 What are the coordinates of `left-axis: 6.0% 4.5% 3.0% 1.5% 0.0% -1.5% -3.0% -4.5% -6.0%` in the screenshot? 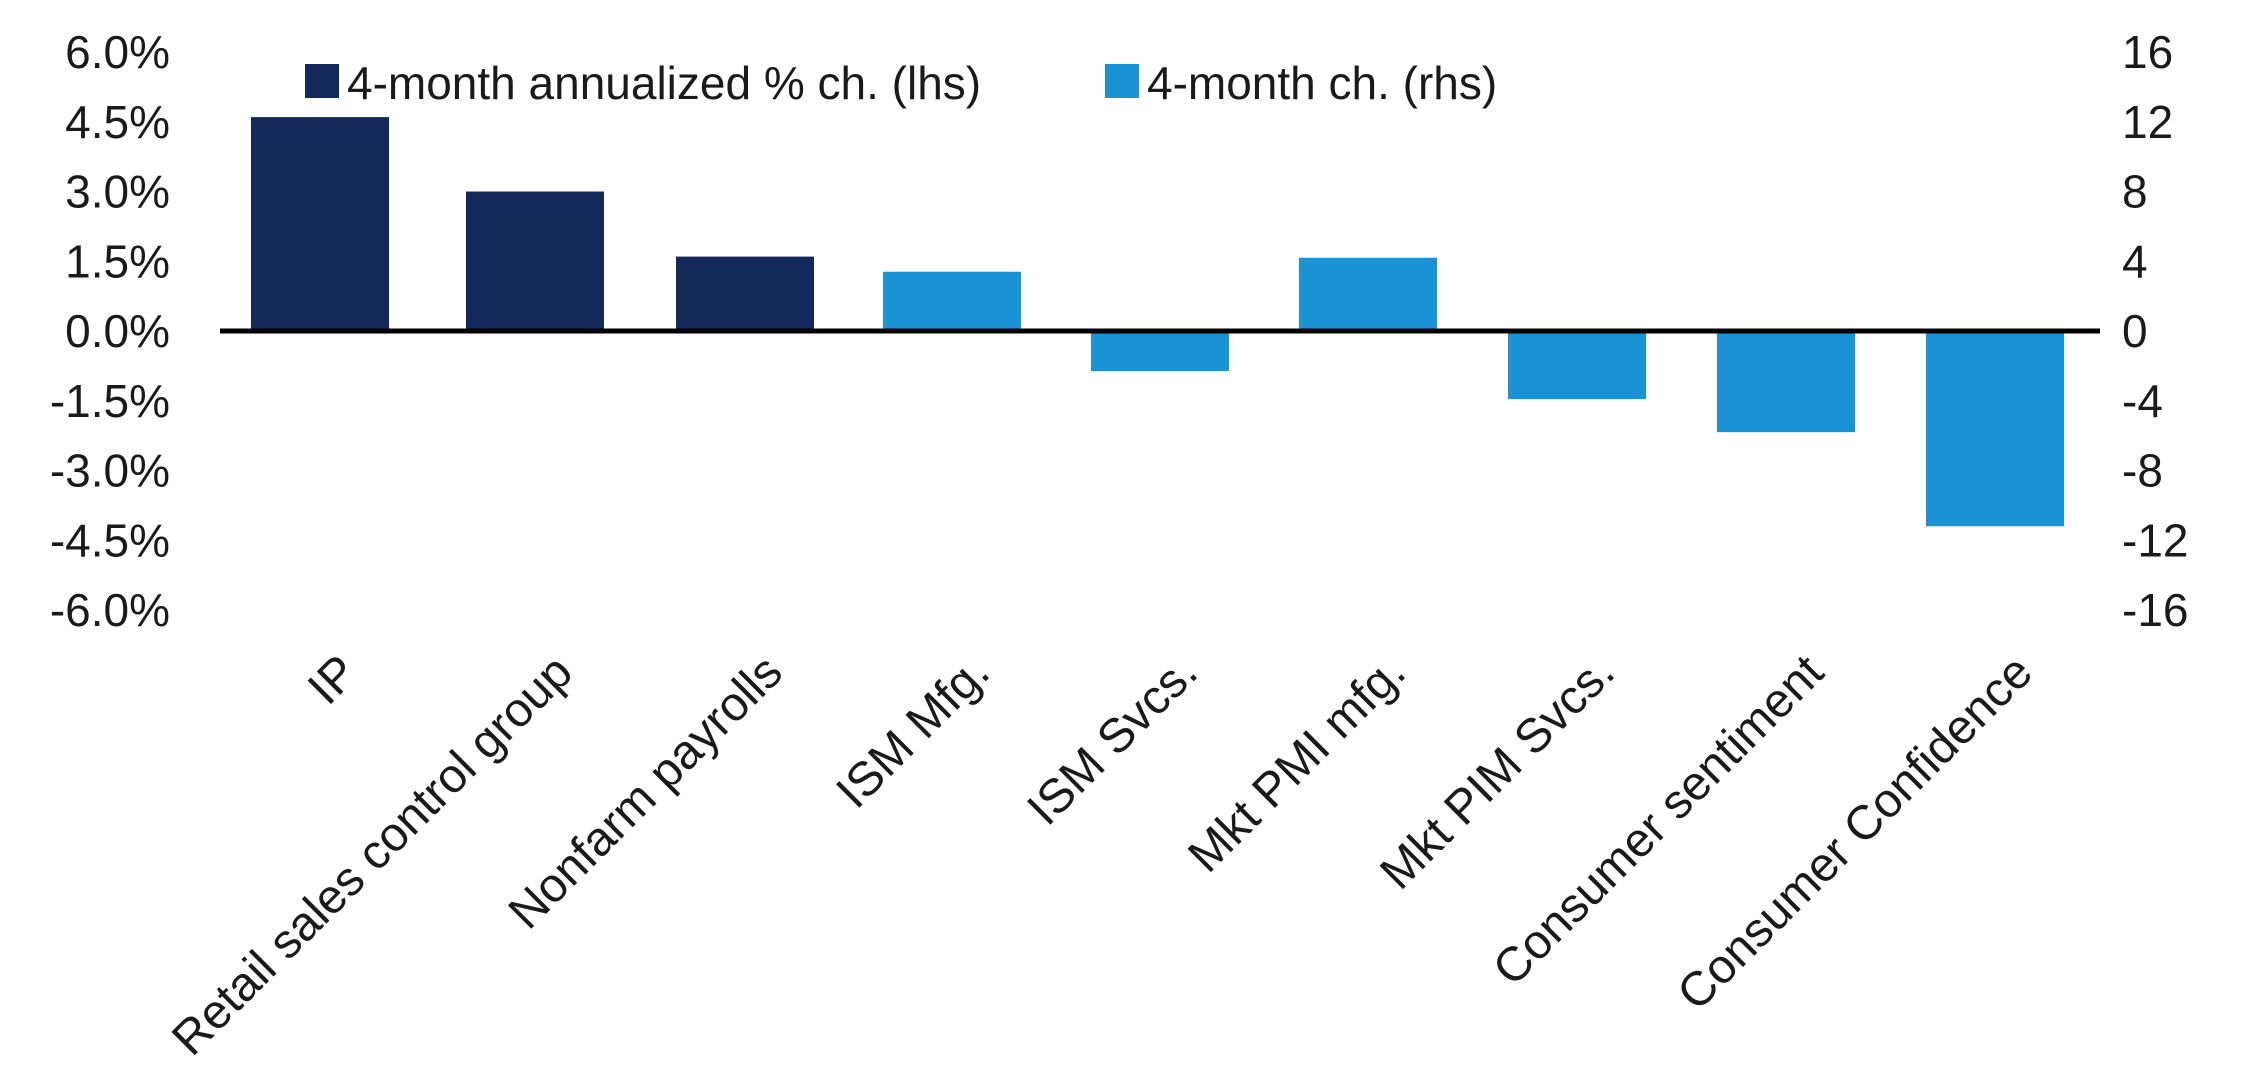 It's located at (110, 331).